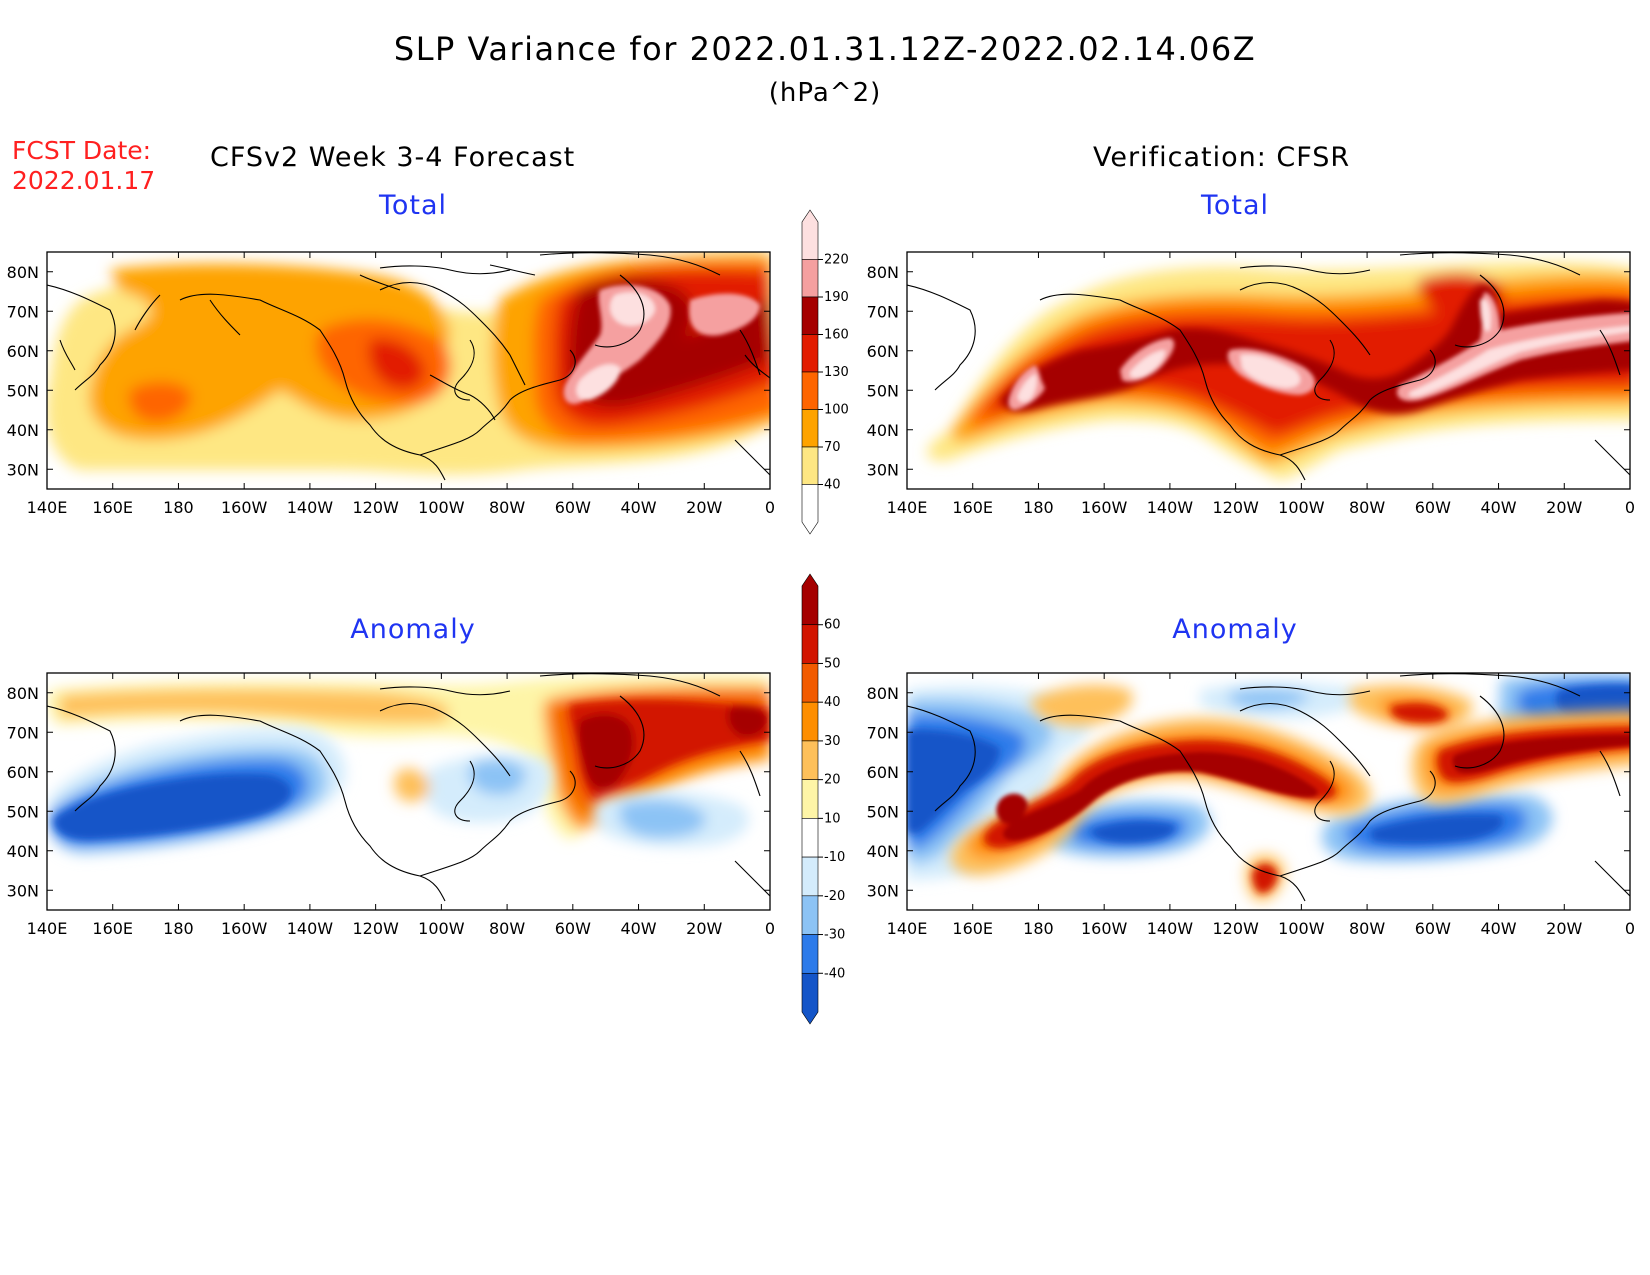 This screenshot has height=1275, width=1650. I want to click on colorbar-label: -10, so click(834, 857).